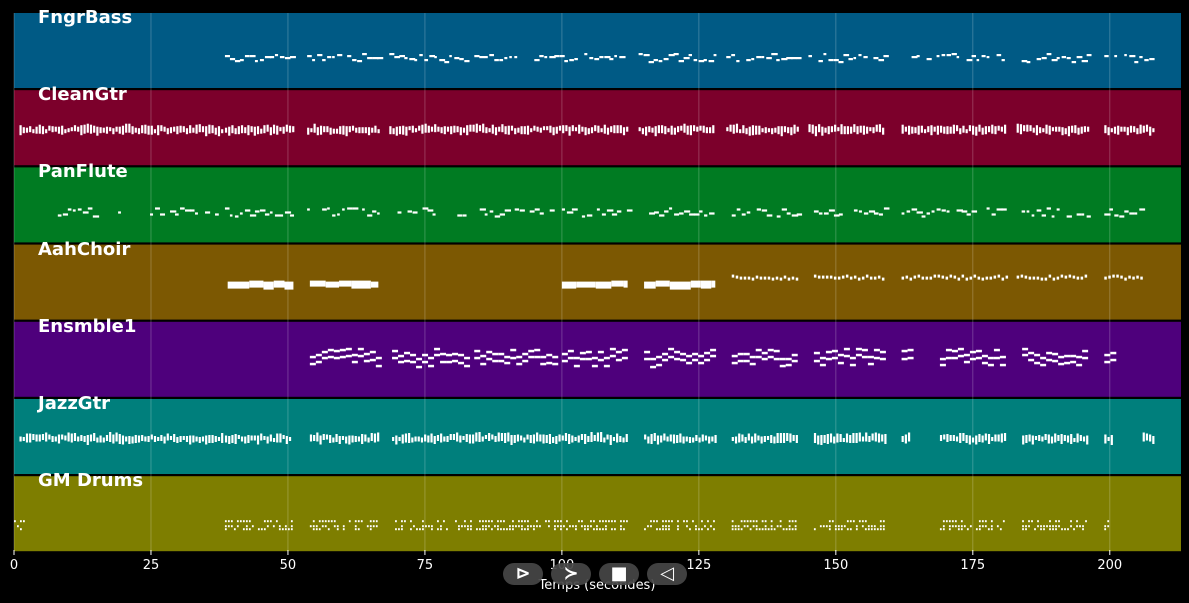  Describe the element at coordinates (288, 565) in the screenshot. I see `x-tick-label: 50` at that location.